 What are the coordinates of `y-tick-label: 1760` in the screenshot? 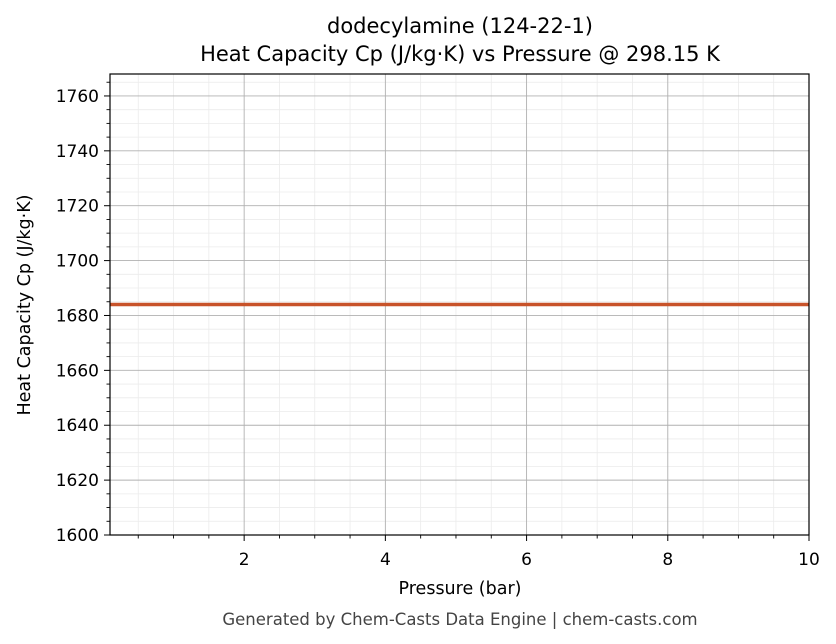 It's located at (77, 97).